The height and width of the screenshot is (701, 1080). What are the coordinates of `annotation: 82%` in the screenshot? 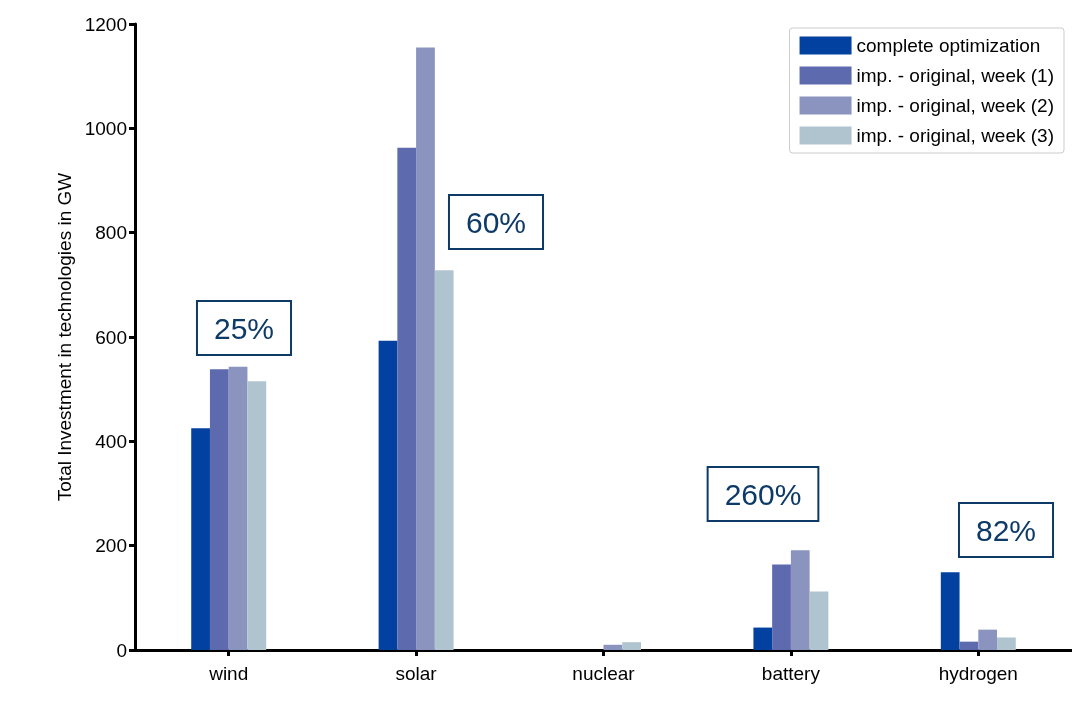 It's located at (1006, 530).